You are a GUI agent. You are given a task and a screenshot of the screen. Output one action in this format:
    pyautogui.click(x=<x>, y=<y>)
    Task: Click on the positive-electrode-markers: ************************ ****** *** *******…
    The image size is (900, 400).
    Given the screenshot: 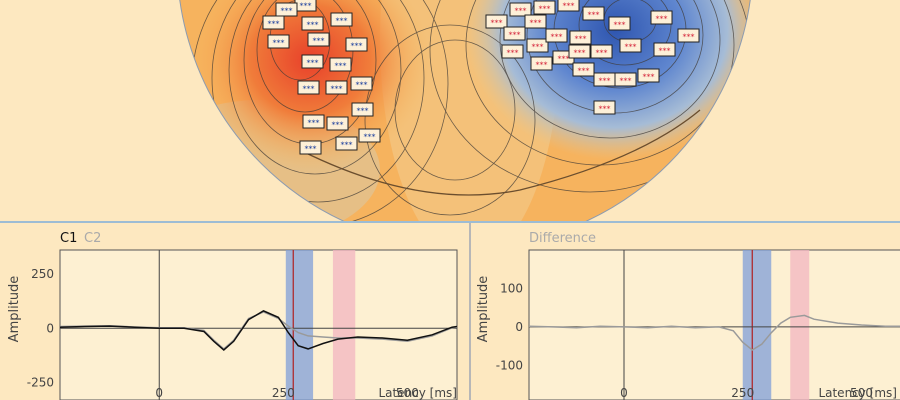 What is the action you would take?
    pyautogui.click(x=321, y=77)
    